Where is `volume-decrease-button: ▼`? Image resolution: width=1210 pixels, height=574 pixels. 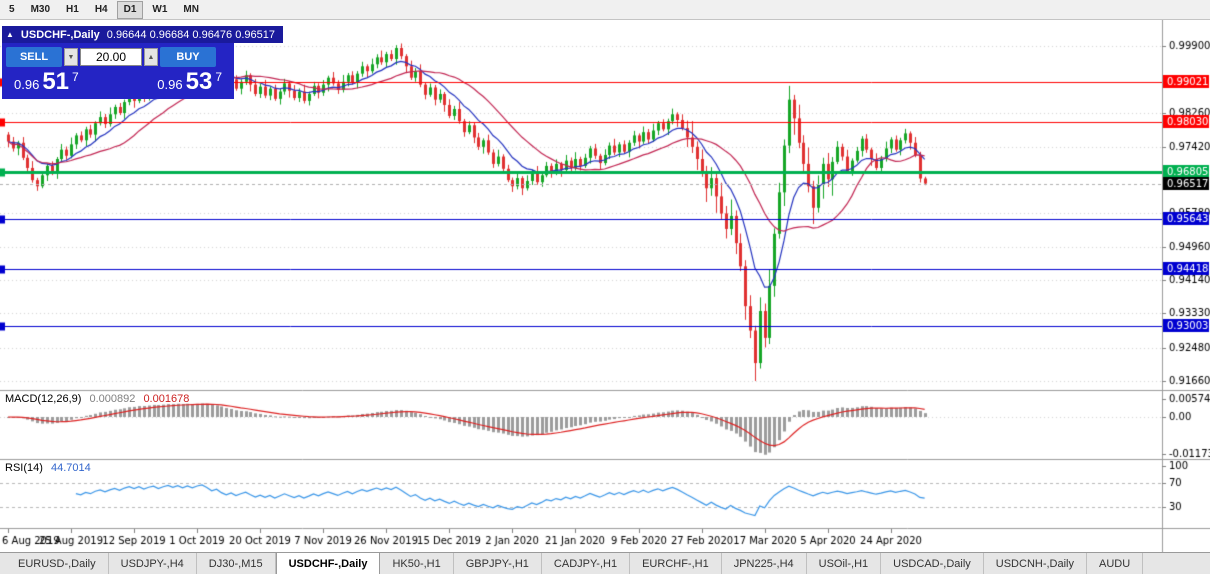
volume-decrease-button: ▼ is located at coordinates (71, 57).